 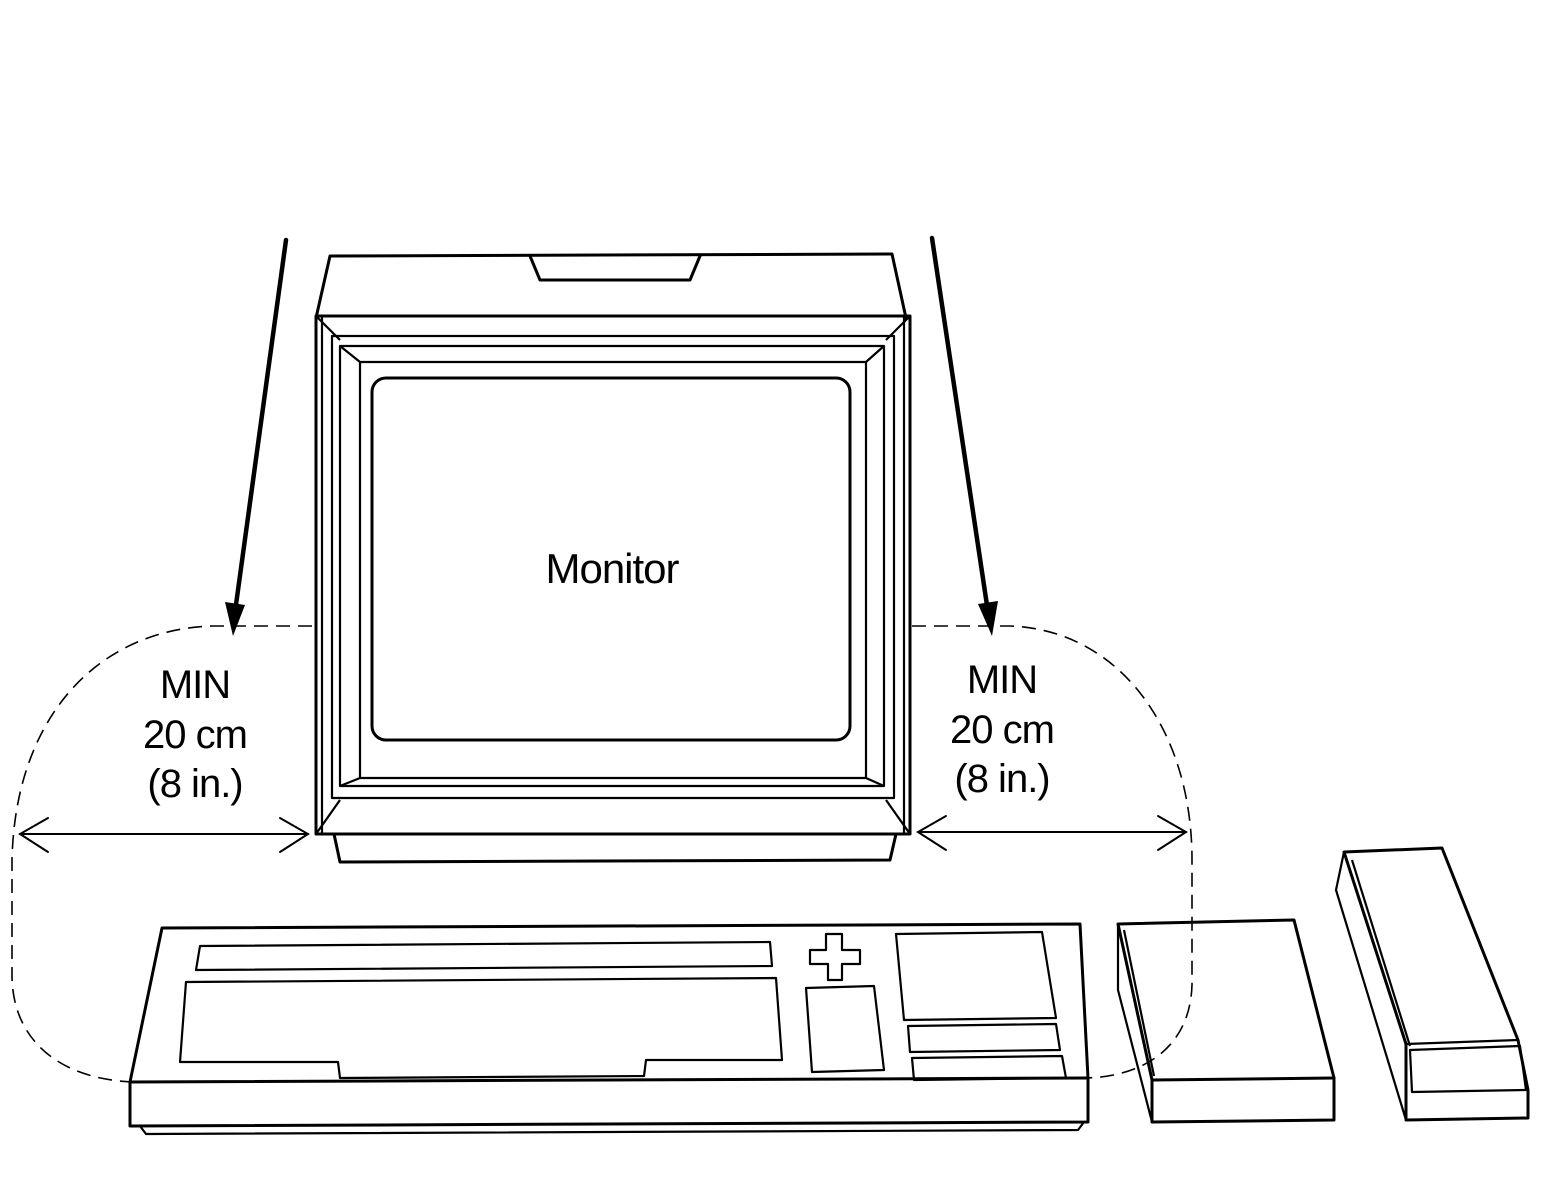 I want to click on clearance-zone-boundary-right, so click(x=1052, y=852).